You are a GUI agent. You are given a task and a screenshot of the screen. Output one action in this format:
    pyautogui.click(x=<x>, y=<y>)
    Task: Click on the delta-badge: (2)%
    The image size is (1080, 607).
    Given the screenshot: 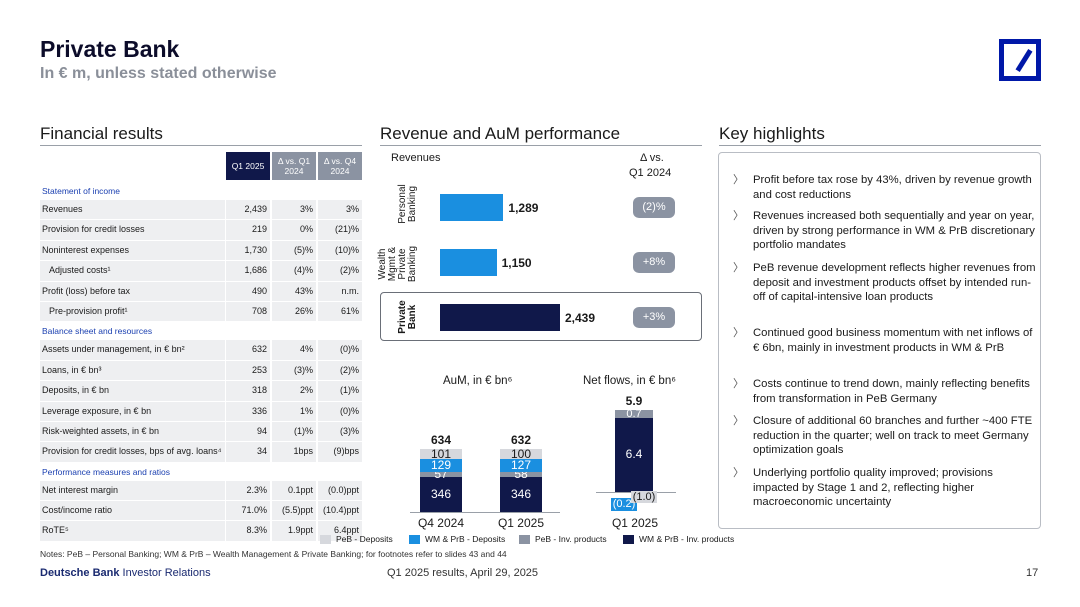 What is the action you would take?
    pyautogui.click(x=654, y=207)
    